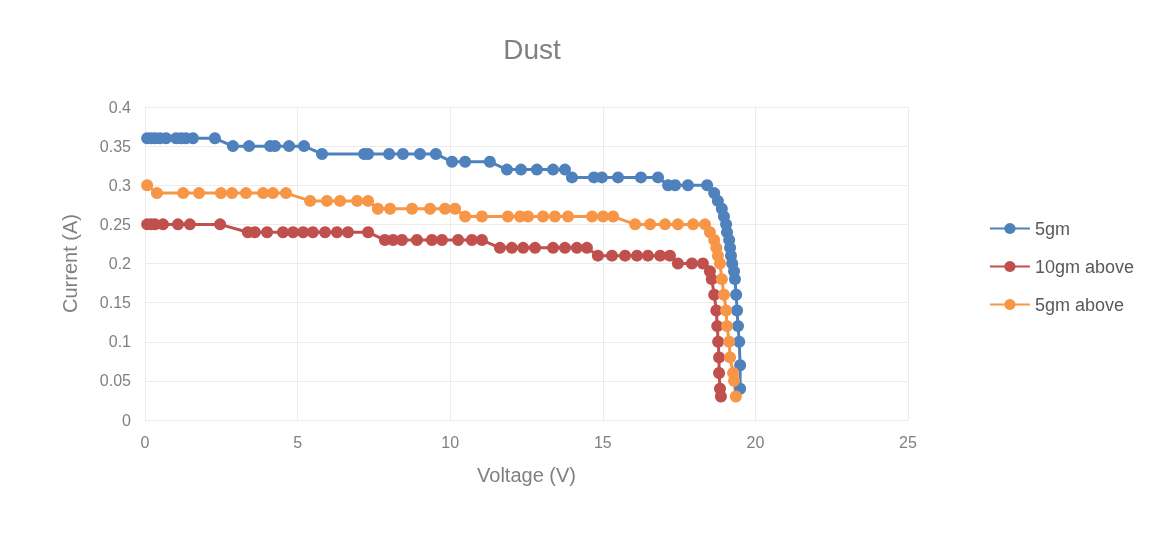 The height and width of the screenshot is (533, 1159). Describe the element at coordinates (450, 442) in the screenshot. I see `x-tick-label: 10` at that location.